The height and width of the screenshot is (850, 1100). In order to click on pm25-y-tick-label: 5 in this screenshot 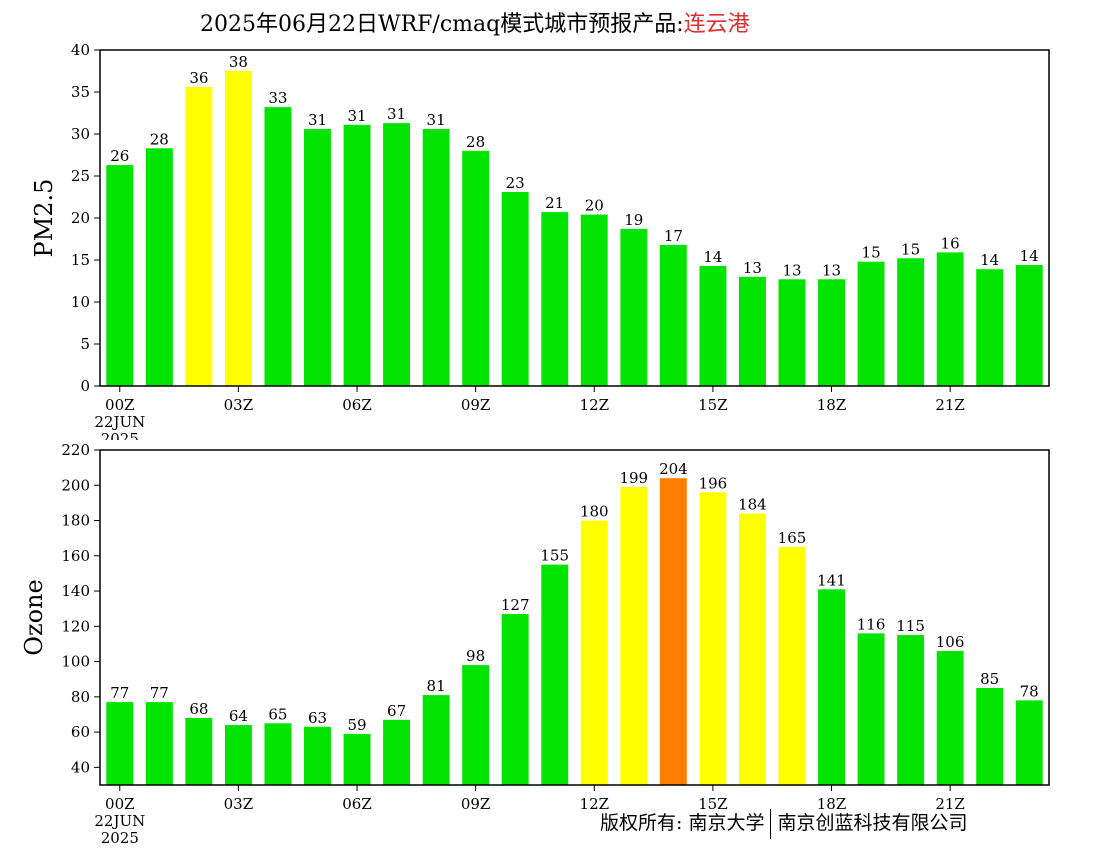, I will do `click(85, 344)`.